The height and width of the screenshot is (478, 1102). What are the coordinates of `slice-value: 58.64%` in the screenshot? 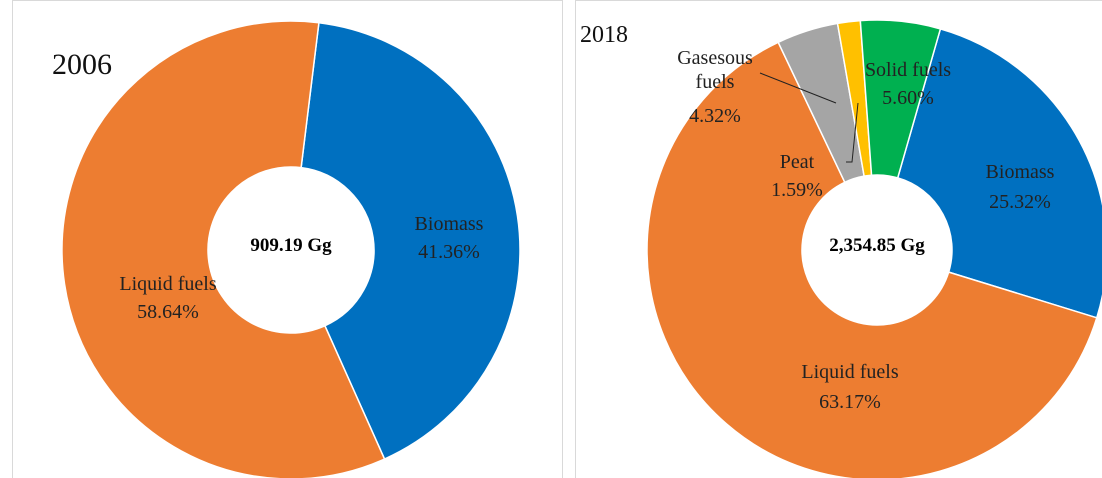 It's located at (168, 312).